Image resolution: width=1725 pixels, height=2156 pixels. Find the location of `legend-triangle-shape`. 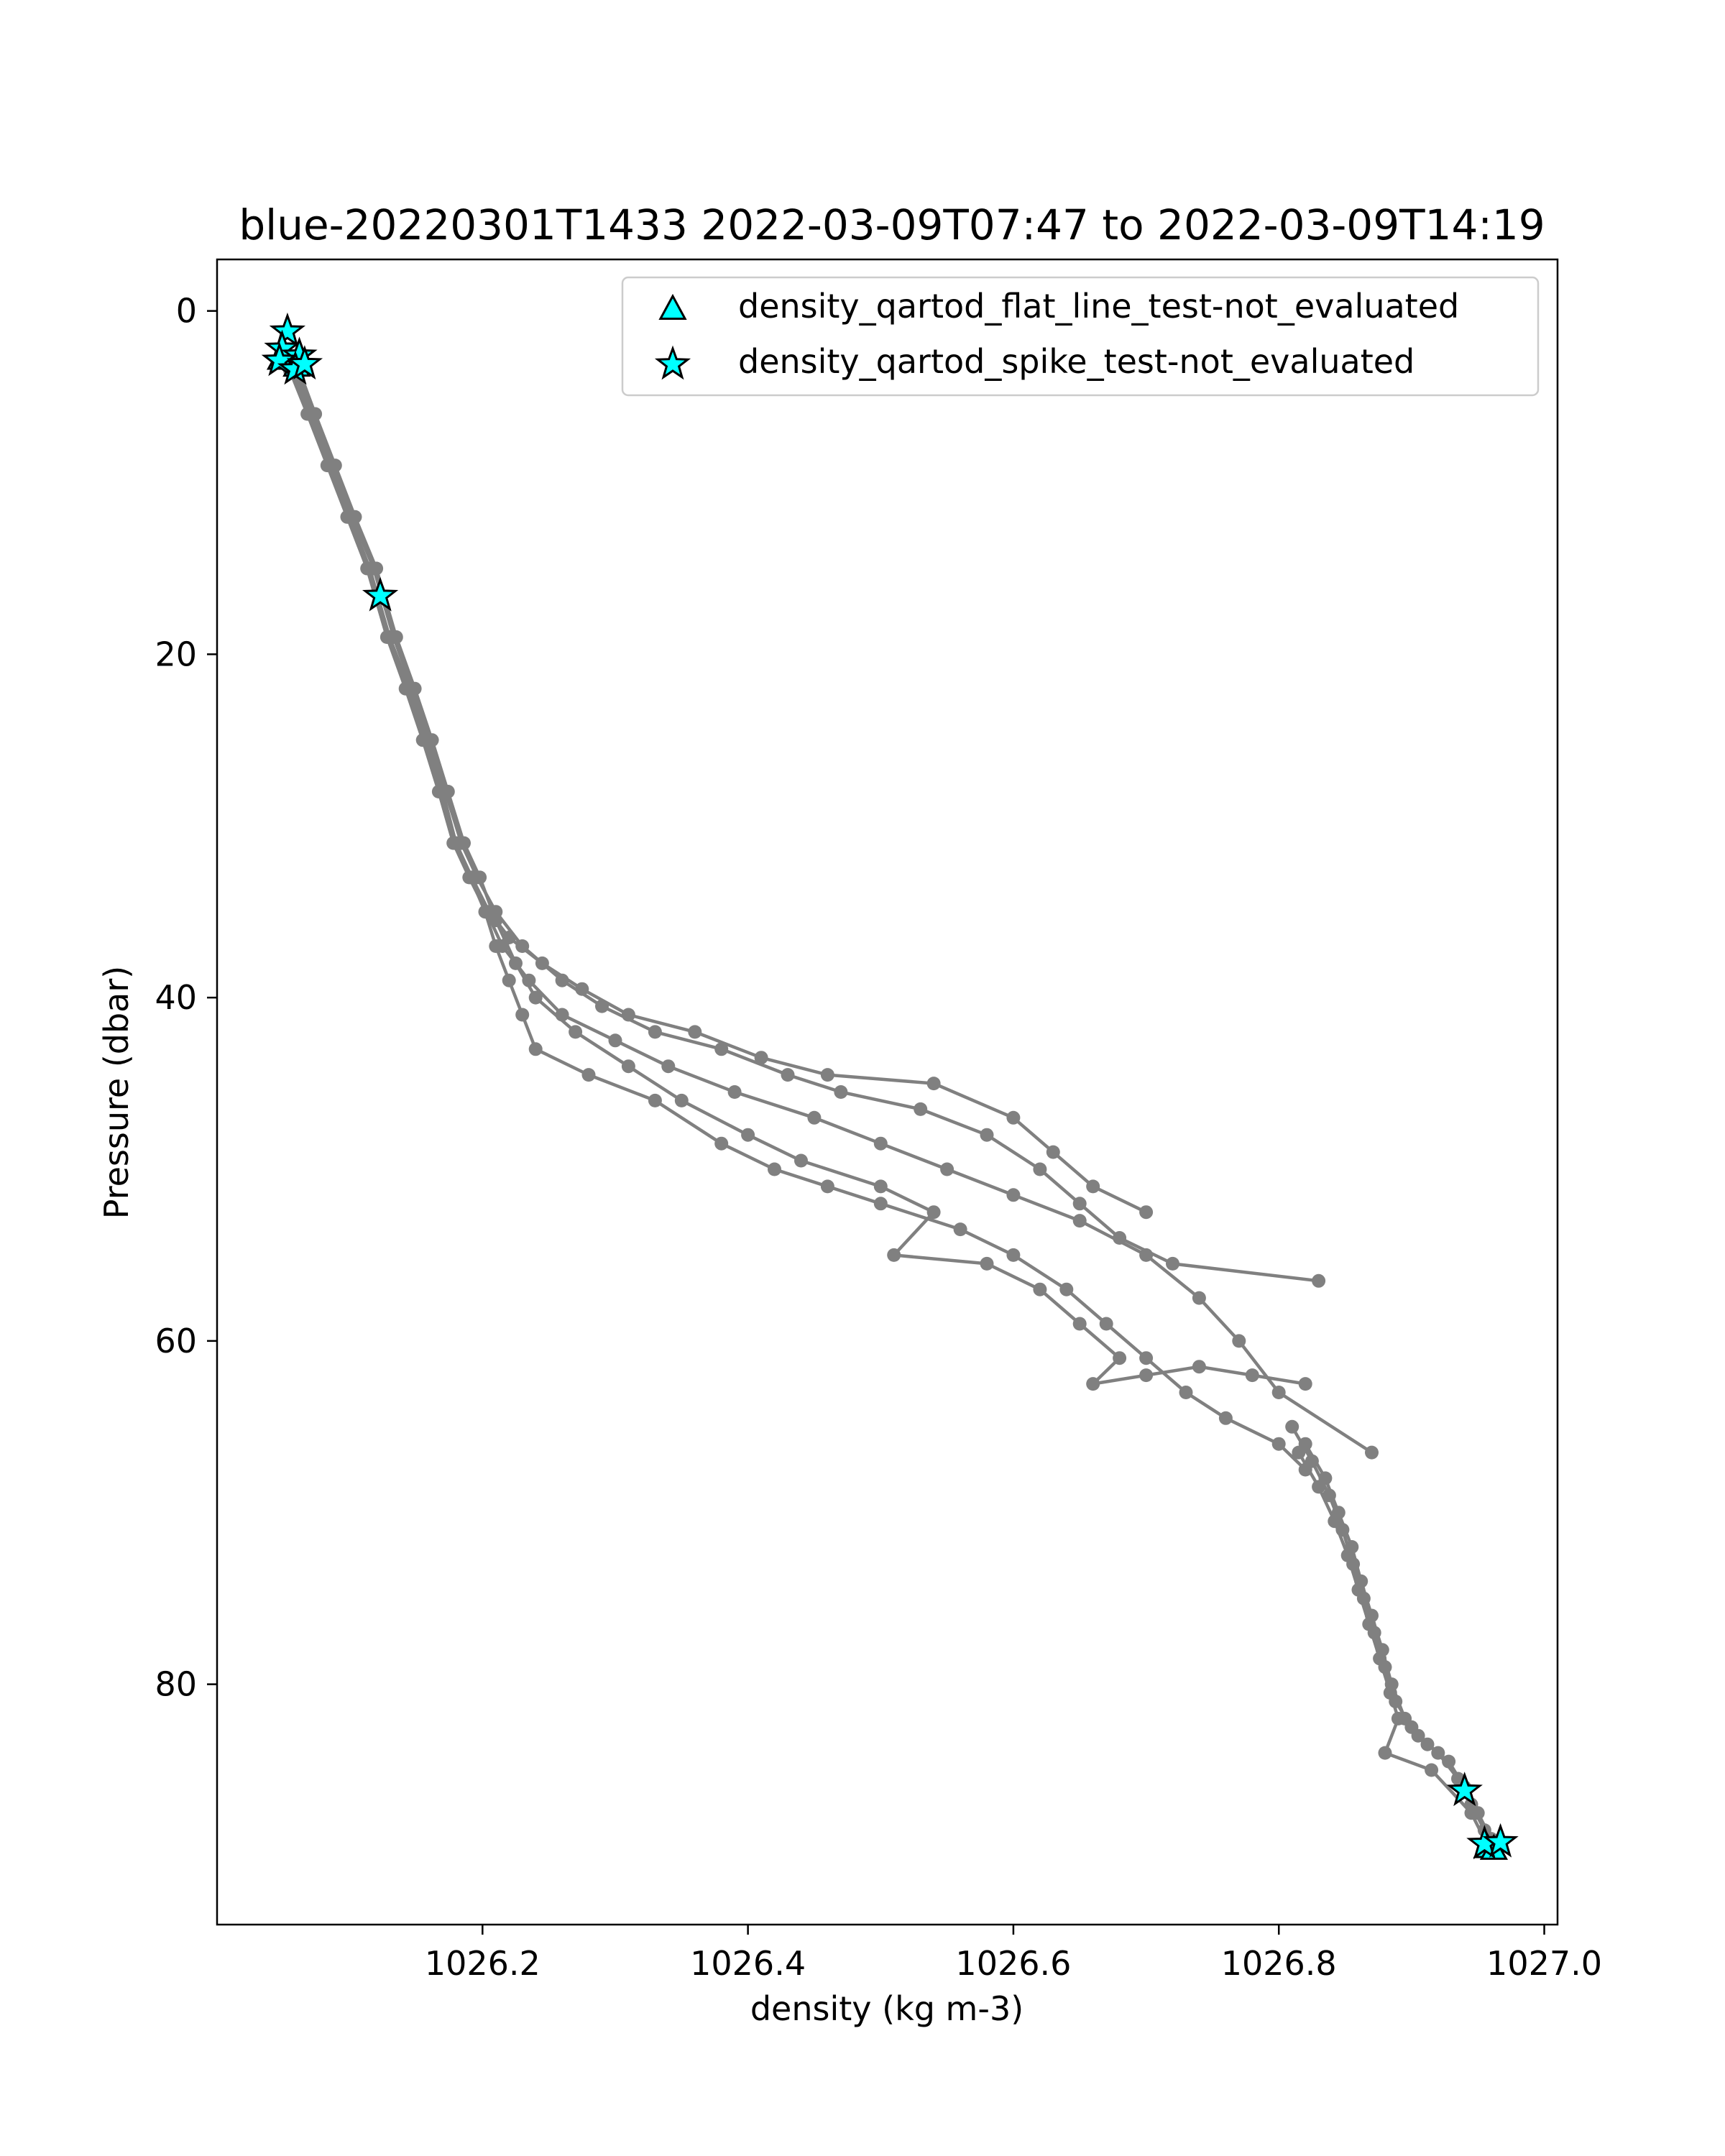

legend-triangle-shape is located at coordinates (672, 306).